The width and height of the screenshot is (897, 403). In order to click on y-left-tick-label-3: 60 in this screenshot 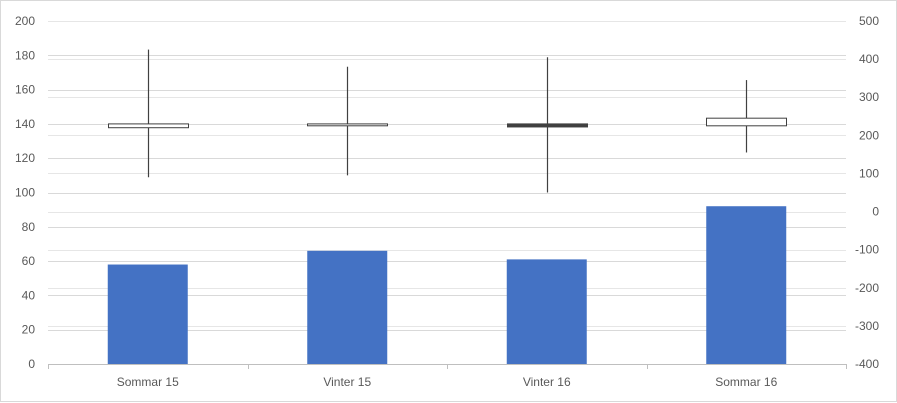, I will do `click(29, 261)`.